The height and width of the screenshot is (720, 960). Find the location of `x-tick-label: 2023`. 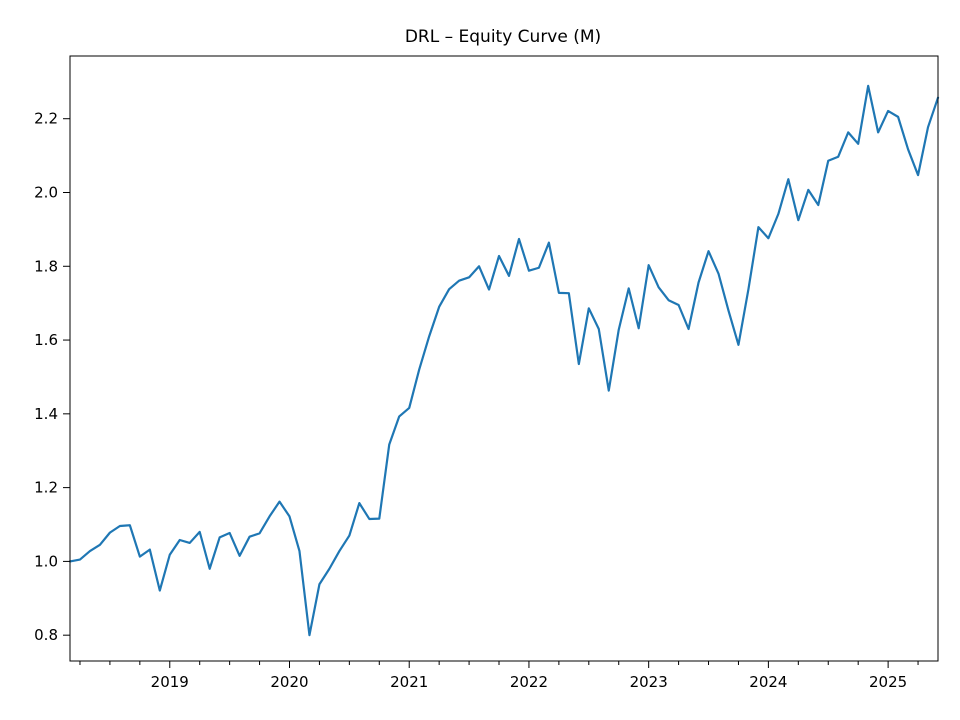

x-tick-label: 2023 is located at coordinates (649, 682).